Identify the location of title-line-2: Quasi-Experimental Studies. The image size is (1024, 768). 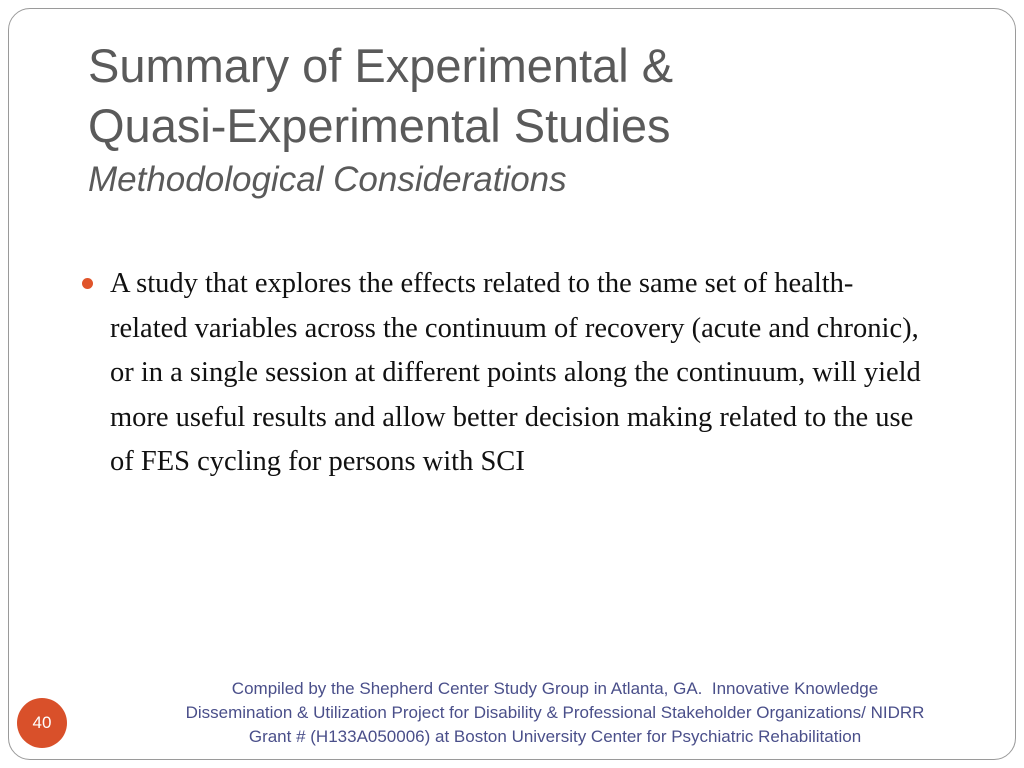
(379, 125).